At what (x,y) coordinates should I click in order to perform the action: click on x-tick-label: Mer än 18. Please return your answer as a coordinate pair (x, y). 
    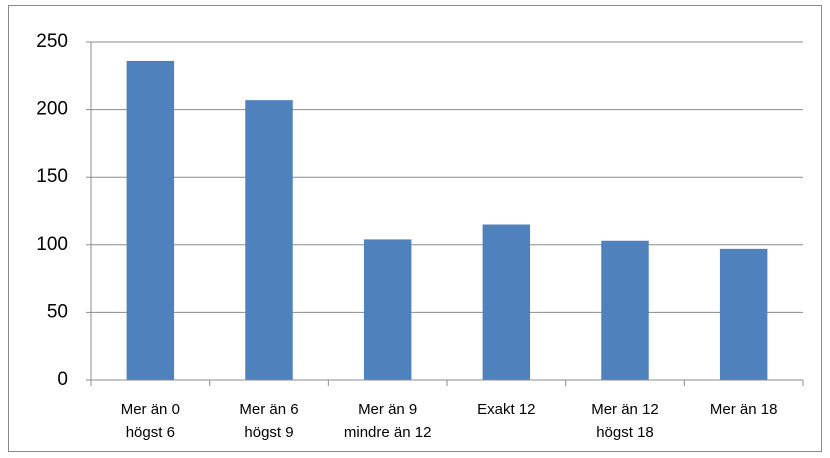
    Looking at the image, I should click on (744, 409).